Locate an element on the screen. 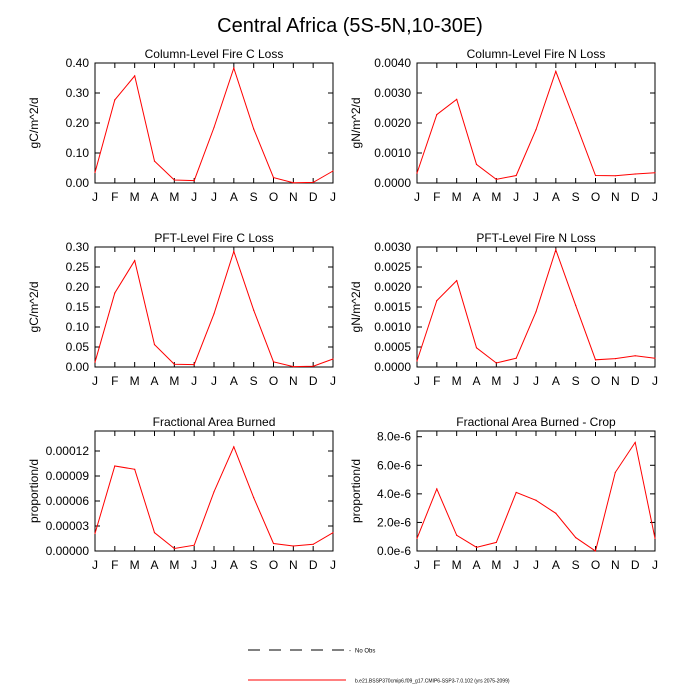  y-axis-label: gN/m^2/d is located at coordinates (356, 307).